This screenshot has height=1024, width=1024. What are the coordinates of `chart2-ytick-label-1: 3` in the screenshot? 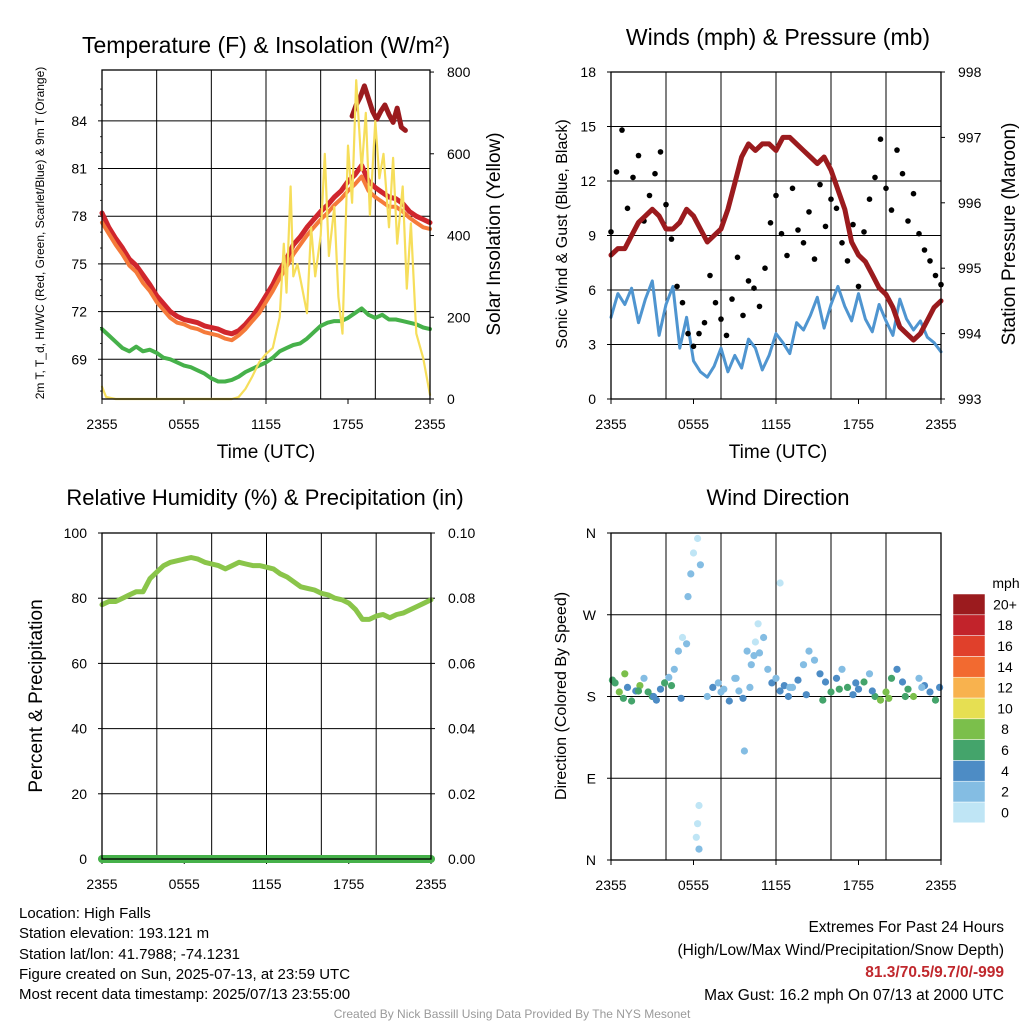 It's located at (592, 345).